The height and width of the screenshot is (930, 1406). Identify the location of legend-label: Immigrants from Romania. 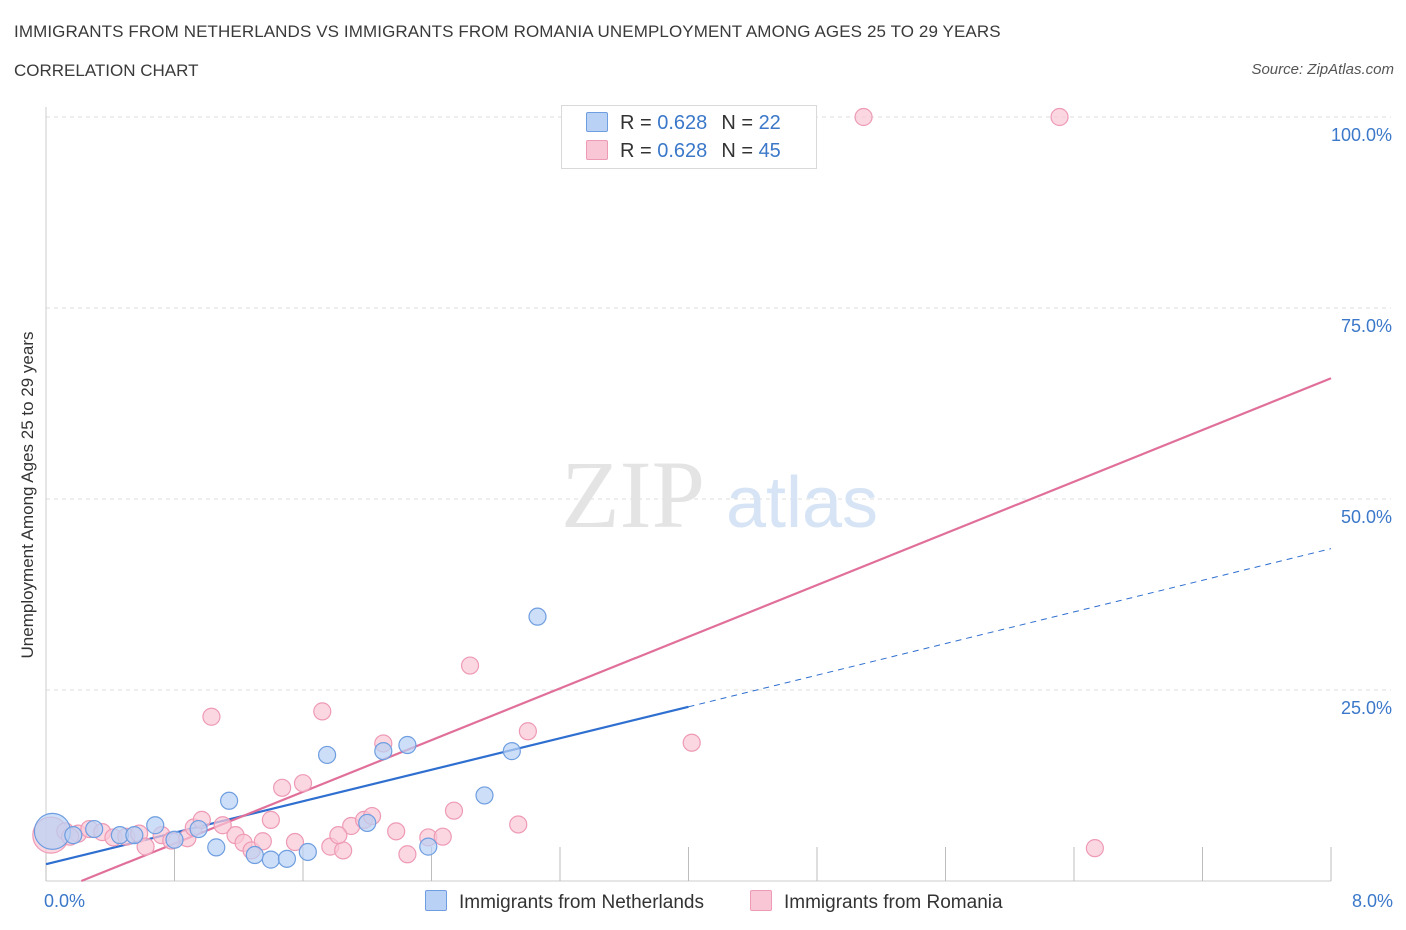
(893, 902).